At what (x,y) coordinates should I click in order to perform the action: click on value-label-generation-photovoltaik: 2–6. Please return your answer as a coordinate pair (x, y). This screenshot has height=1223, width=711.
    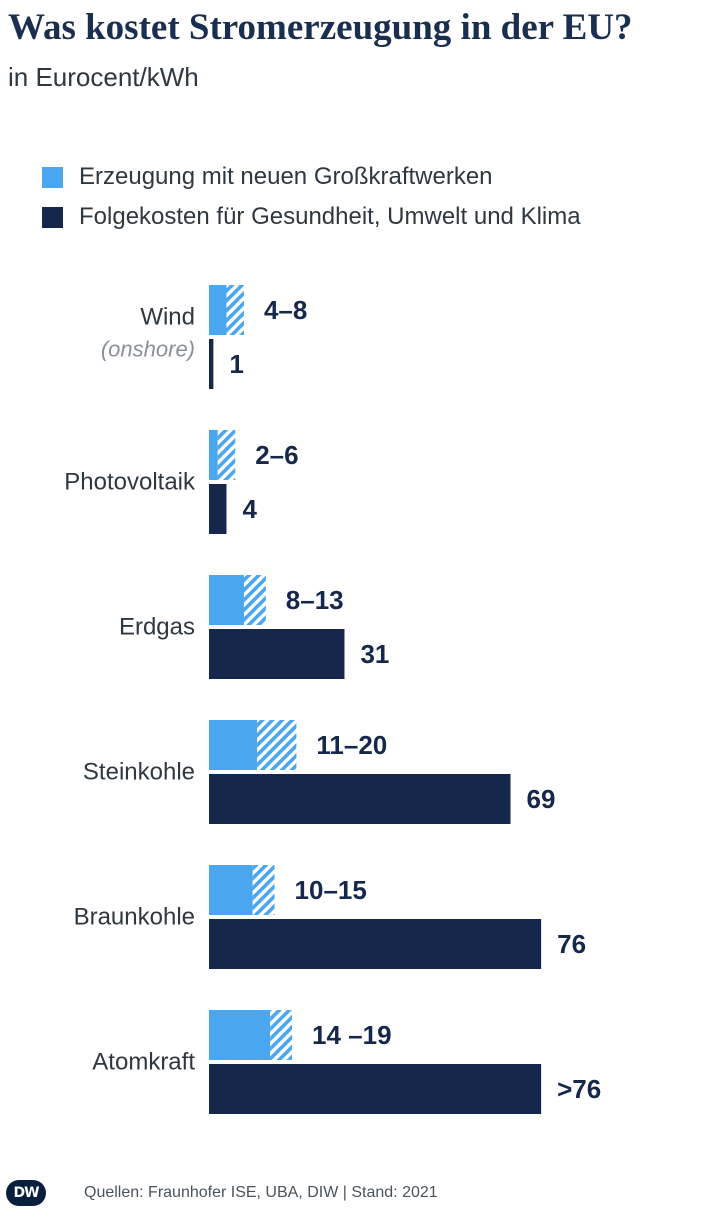
    Looking at the image, I should click on (276, 455).